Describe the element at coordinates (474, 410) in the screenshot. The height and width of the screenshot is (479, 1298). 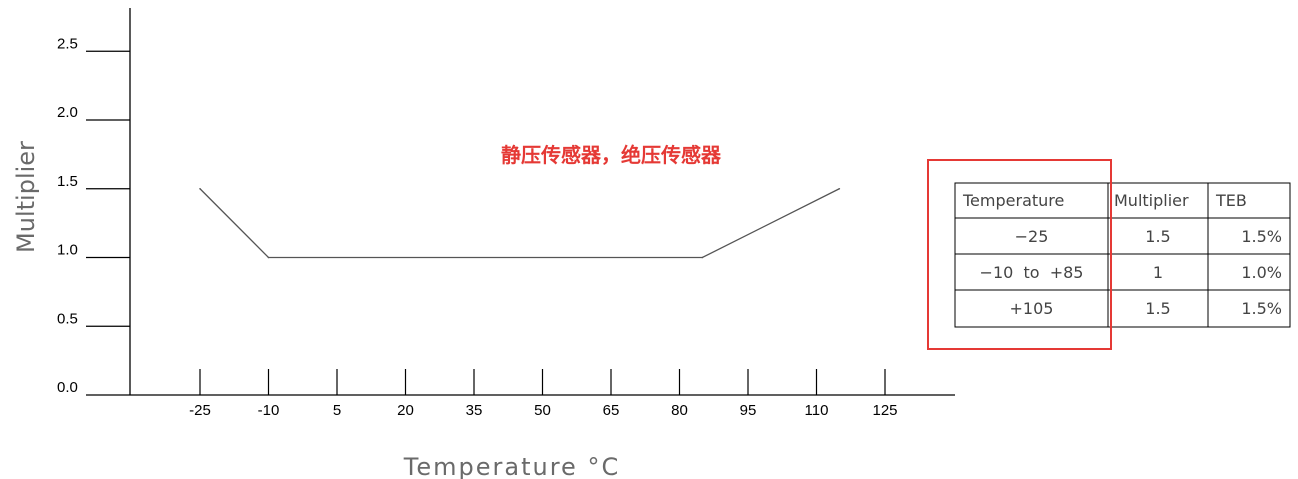
I see `x-tick-label: 35` at that location.